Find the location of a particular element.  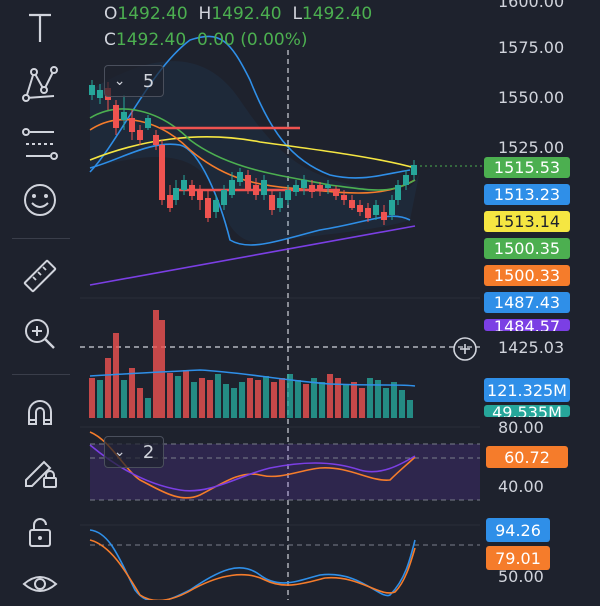

text-tool-button is located at coordinates (40, 28).